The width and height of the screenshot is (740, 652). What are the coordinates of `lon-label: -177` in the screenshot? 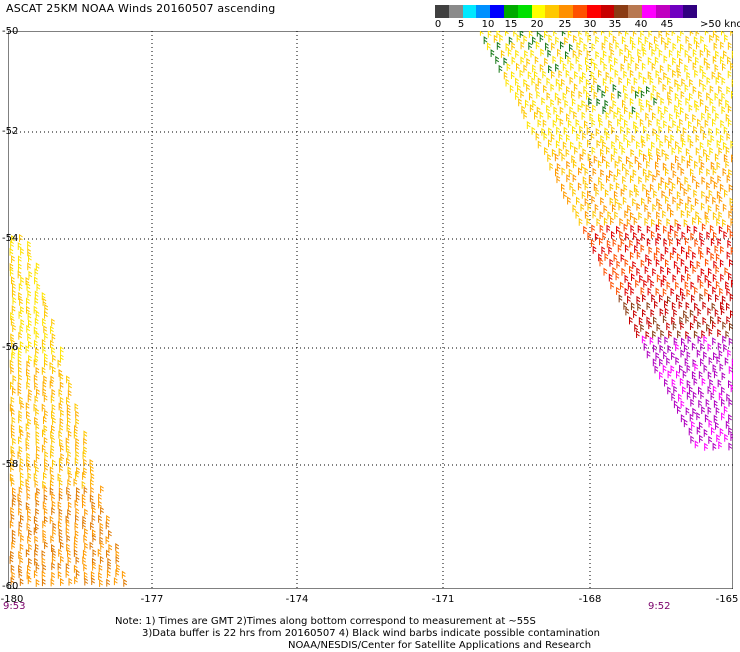 It's located at (152, 599).